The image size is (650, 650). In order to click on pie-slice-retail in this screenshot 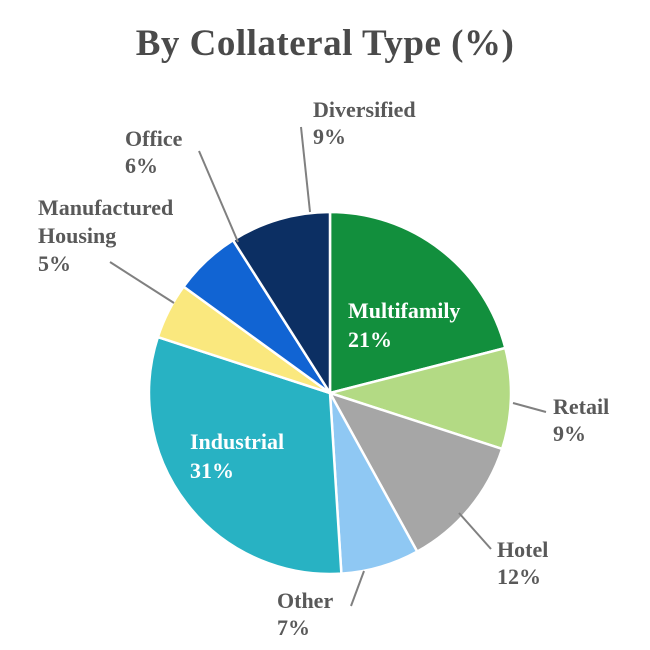, I will do `click(420, 398)`.